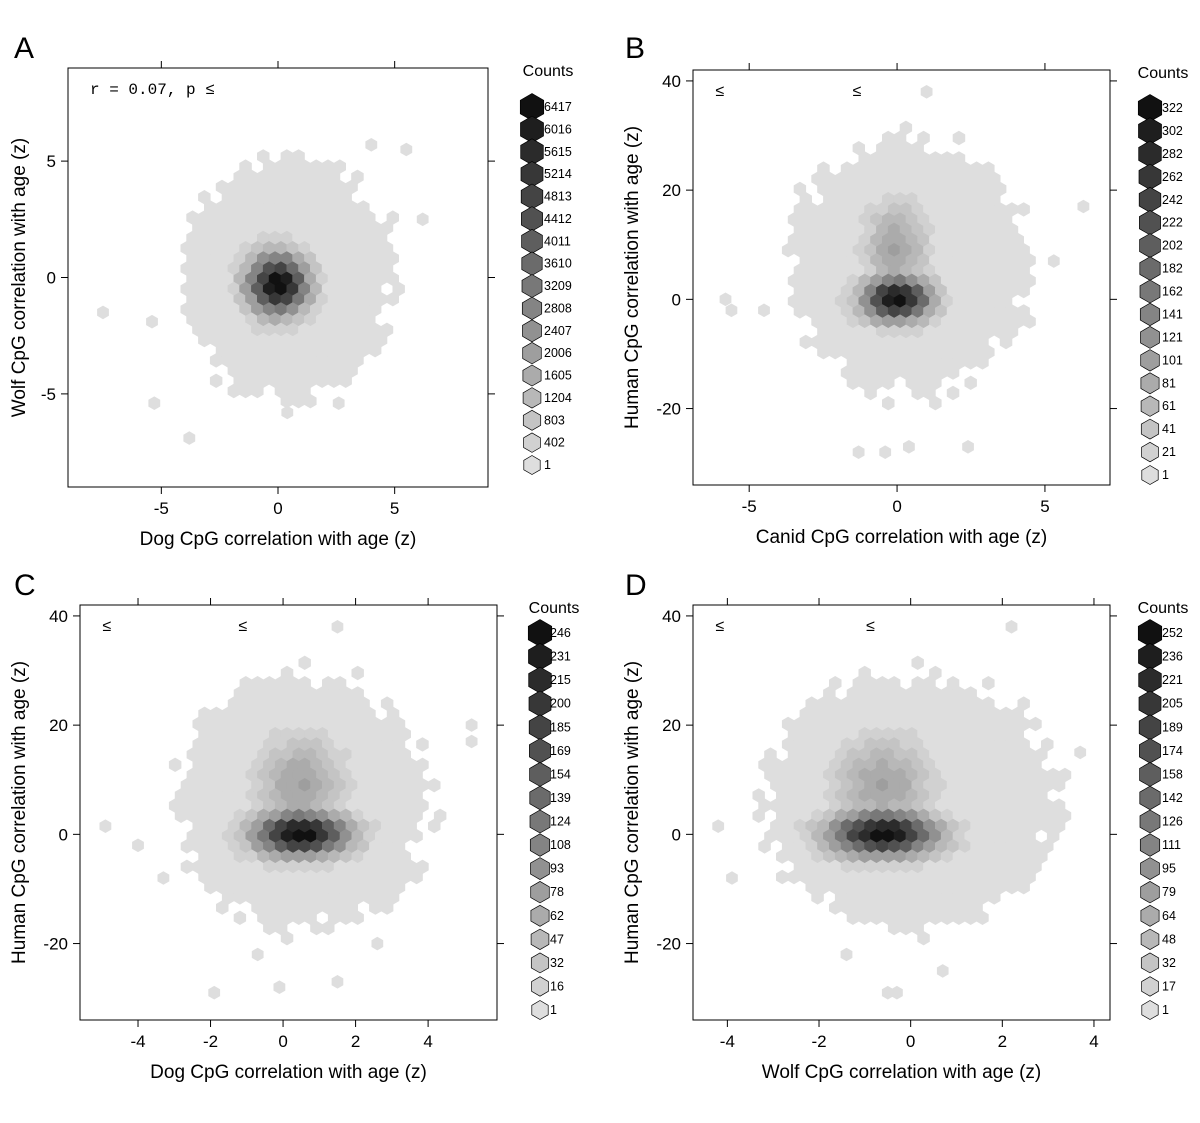 Image resolution: width=1200 pixels, height=1123 pixels. I want to click on hexbin-outlier, so click(732, 878).